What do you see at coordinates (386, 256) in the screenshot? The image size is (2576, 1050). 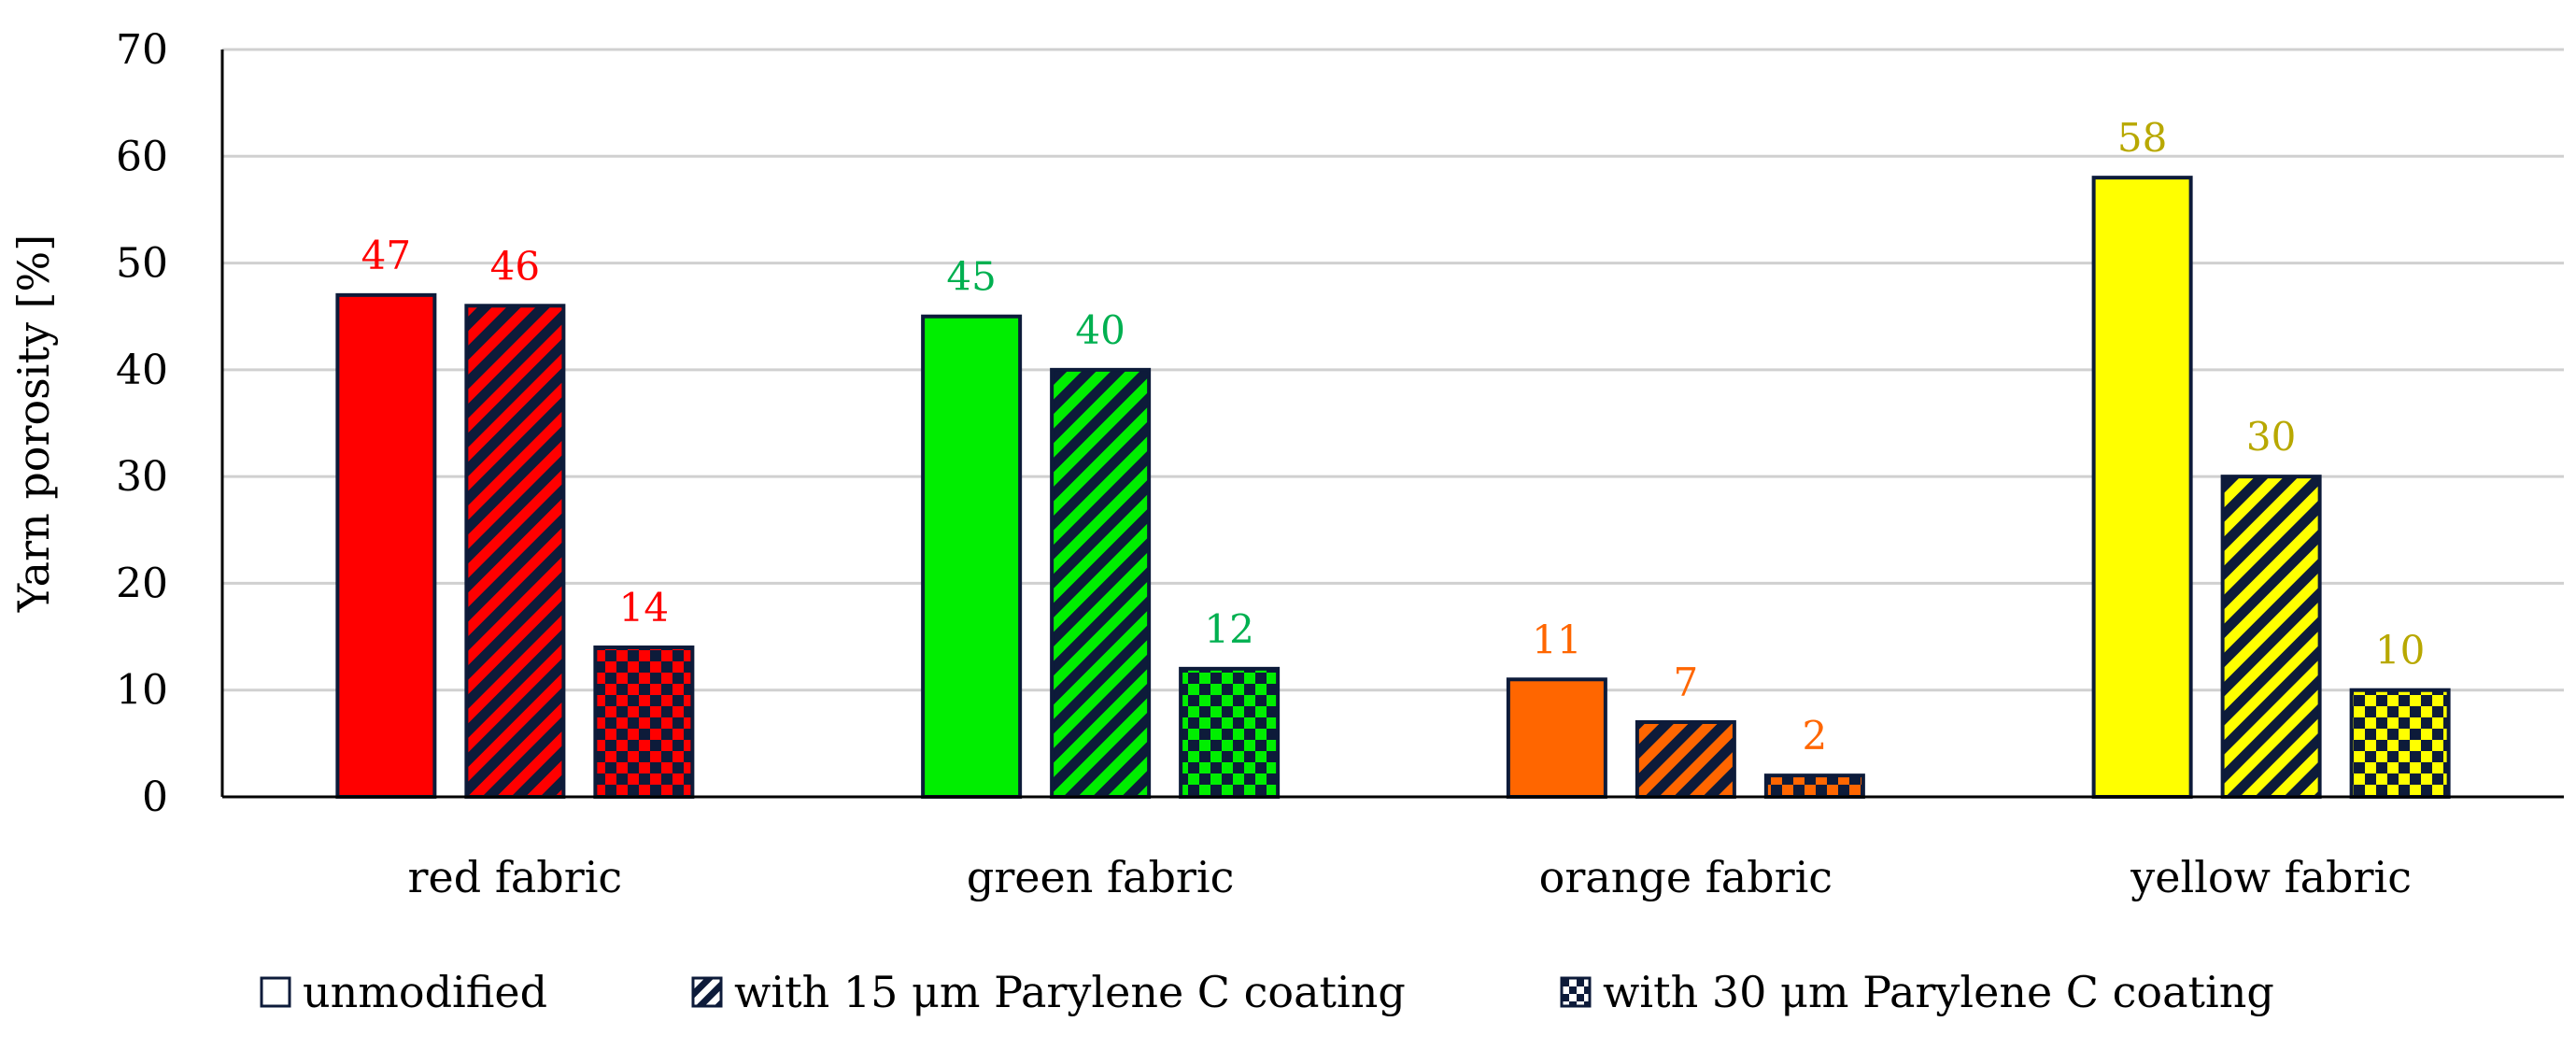 I see `data-label: 47` at bounding box center [386, 256].